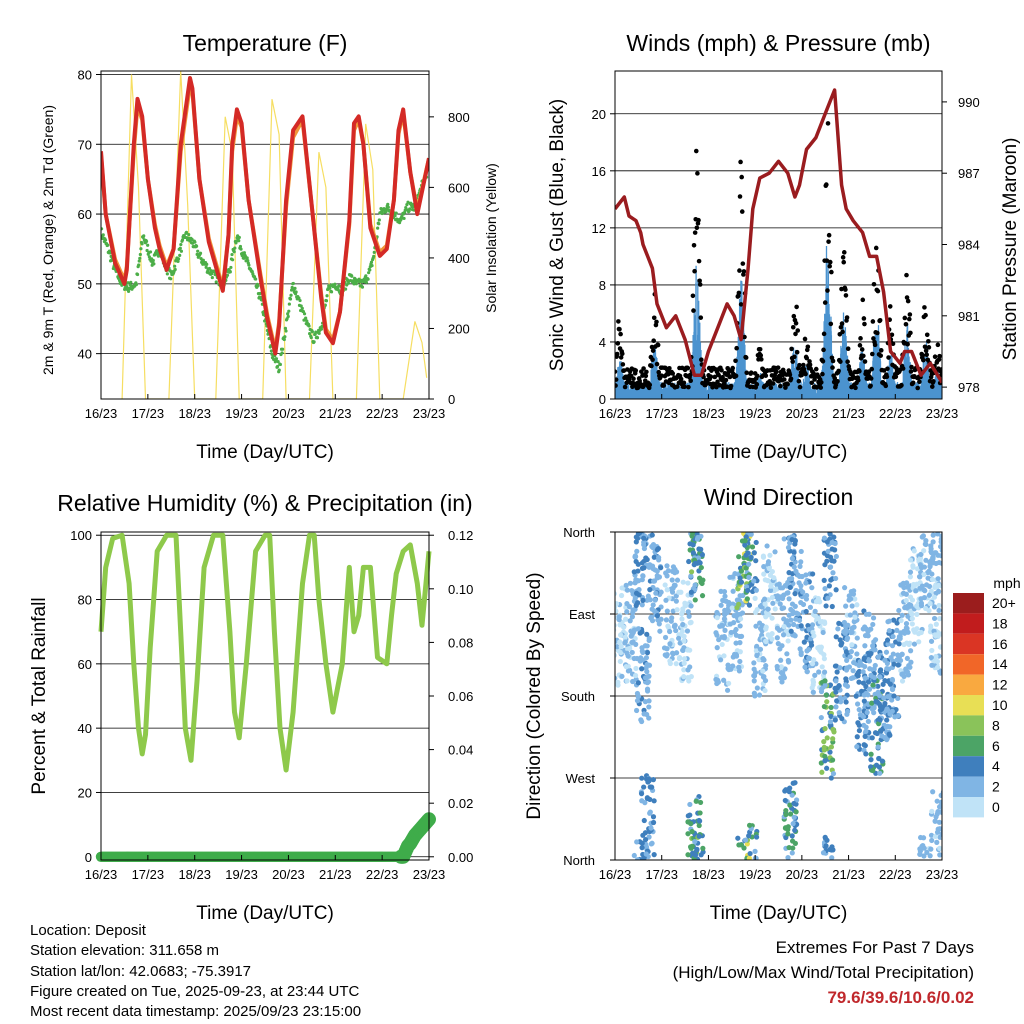 The image size is (1024, 1024). Describe the element at coordinates (1000, 664) in the screenshot. I see `colorbar-label: 14` at that location.